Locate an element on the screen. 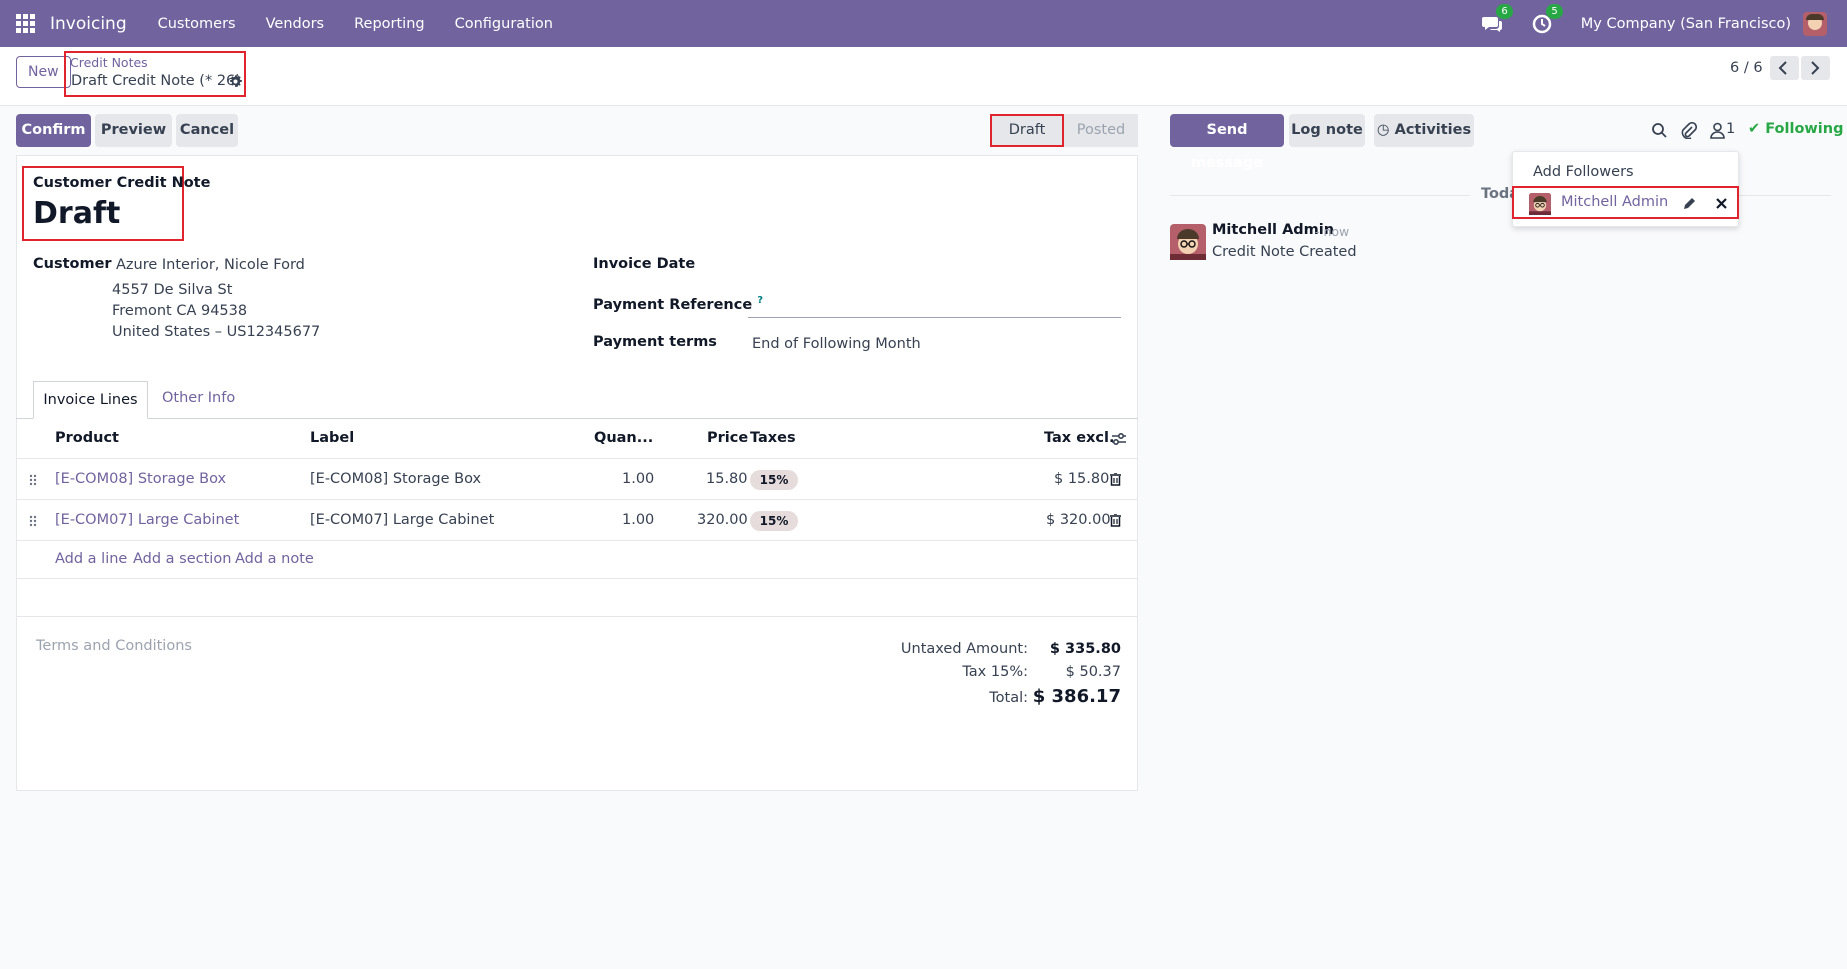  activities-button: ◷ Activities is located at coordinates (1424, 130).